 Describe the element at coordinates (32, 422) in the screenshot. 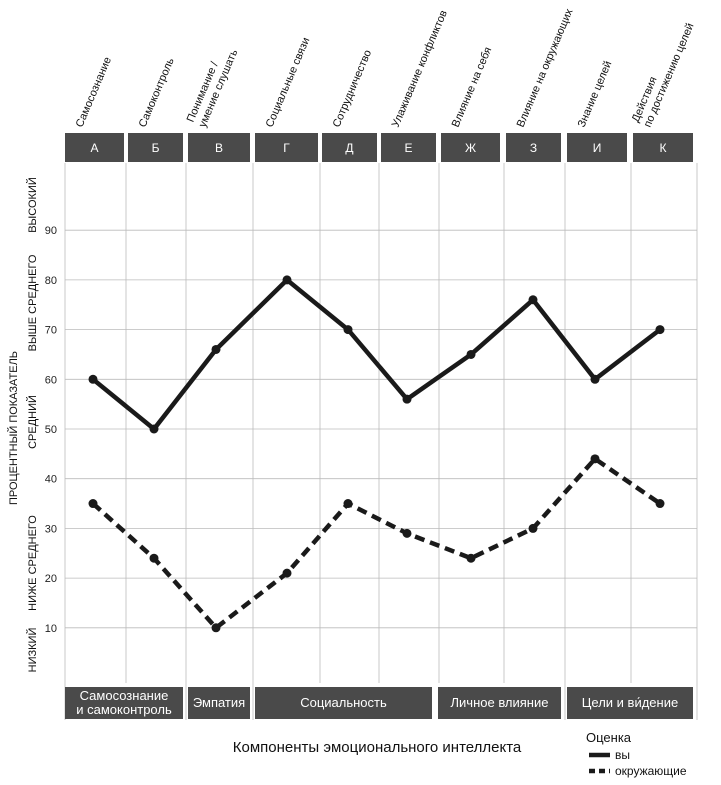

I see `band-label-2: СРЕДНИЙ` at that location.